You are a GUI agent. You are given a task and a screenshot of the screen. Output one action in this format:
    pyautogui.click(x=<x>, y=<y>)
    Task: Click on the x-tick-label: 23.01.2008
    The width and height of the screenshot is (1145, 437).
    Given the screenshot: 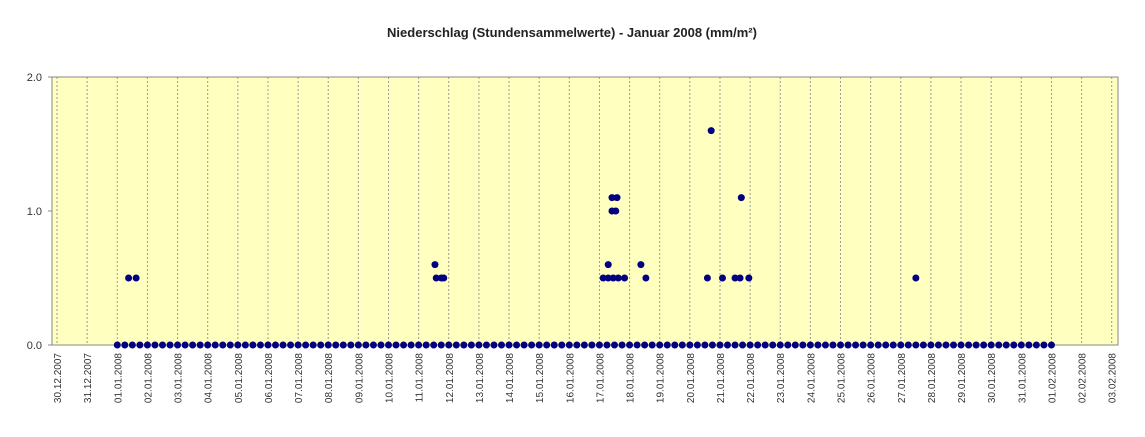 What is the action you would take?
    pyautogui.click(x=781, y=378)
    